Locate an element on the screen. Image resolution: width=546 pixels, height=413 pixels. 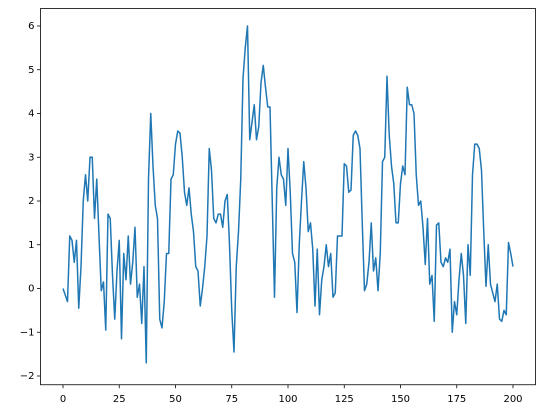
x-tick-label: 125 is located at coordinates (344, 399).